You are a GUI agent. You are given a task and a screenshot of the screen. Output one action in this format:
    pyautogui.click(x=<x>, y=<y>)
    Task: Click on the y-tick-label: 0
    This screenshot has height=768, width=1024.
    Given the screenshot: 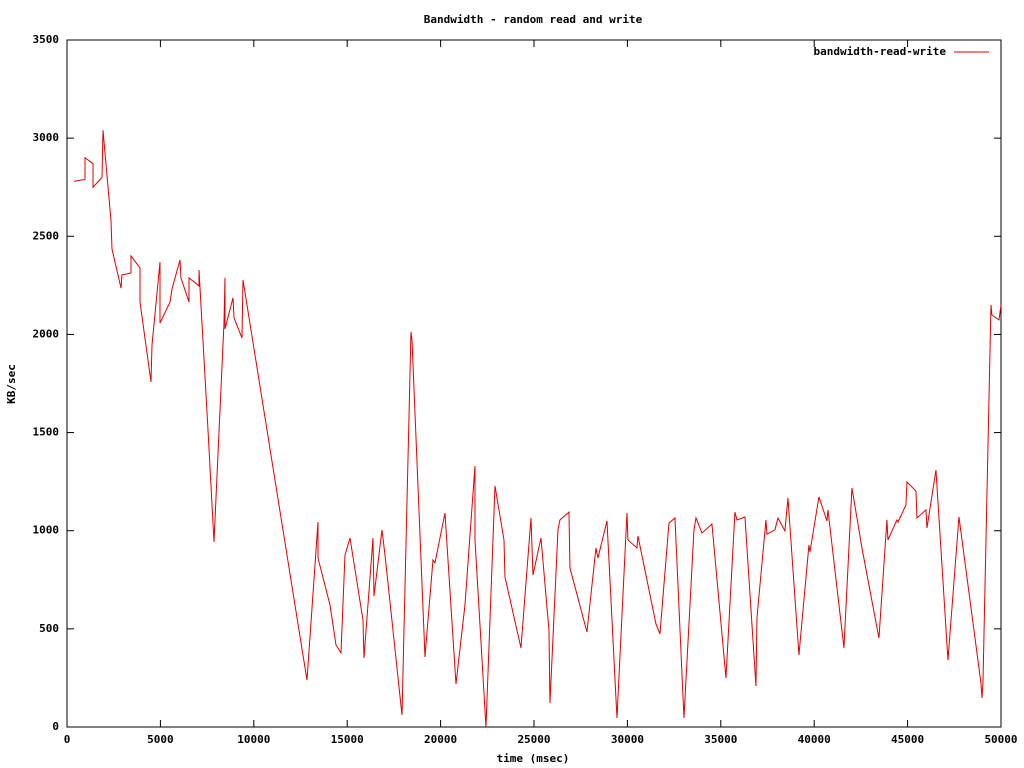 What is the action you would take?
    pyautogui.click(x=55, y=726)
    